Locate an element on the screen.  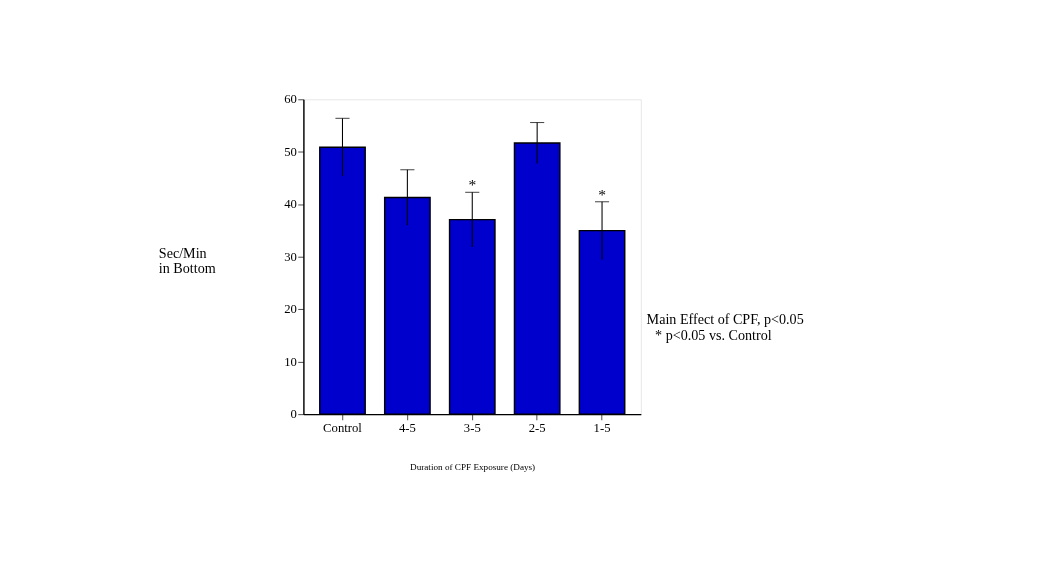
y-tick-label: 60 is located at coordinates (290, 99).